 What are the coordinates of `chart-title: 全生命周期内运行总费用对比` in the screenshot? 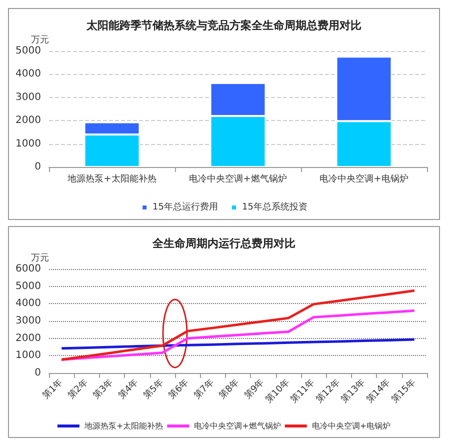 It's located at (224, 243).